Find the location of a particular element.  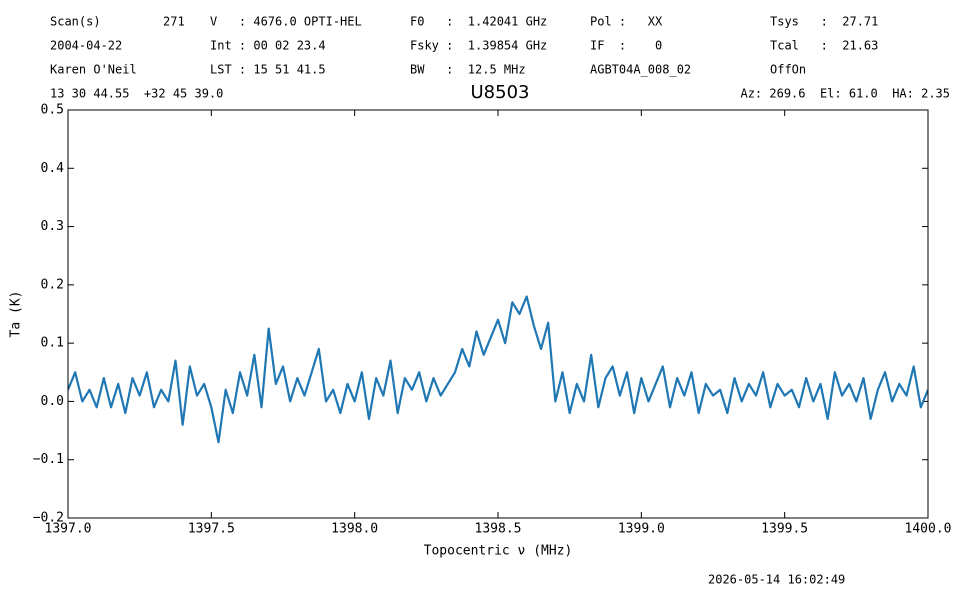

header-text: 2026-05-14 16:02:49 is located at coordinates (776, 580).